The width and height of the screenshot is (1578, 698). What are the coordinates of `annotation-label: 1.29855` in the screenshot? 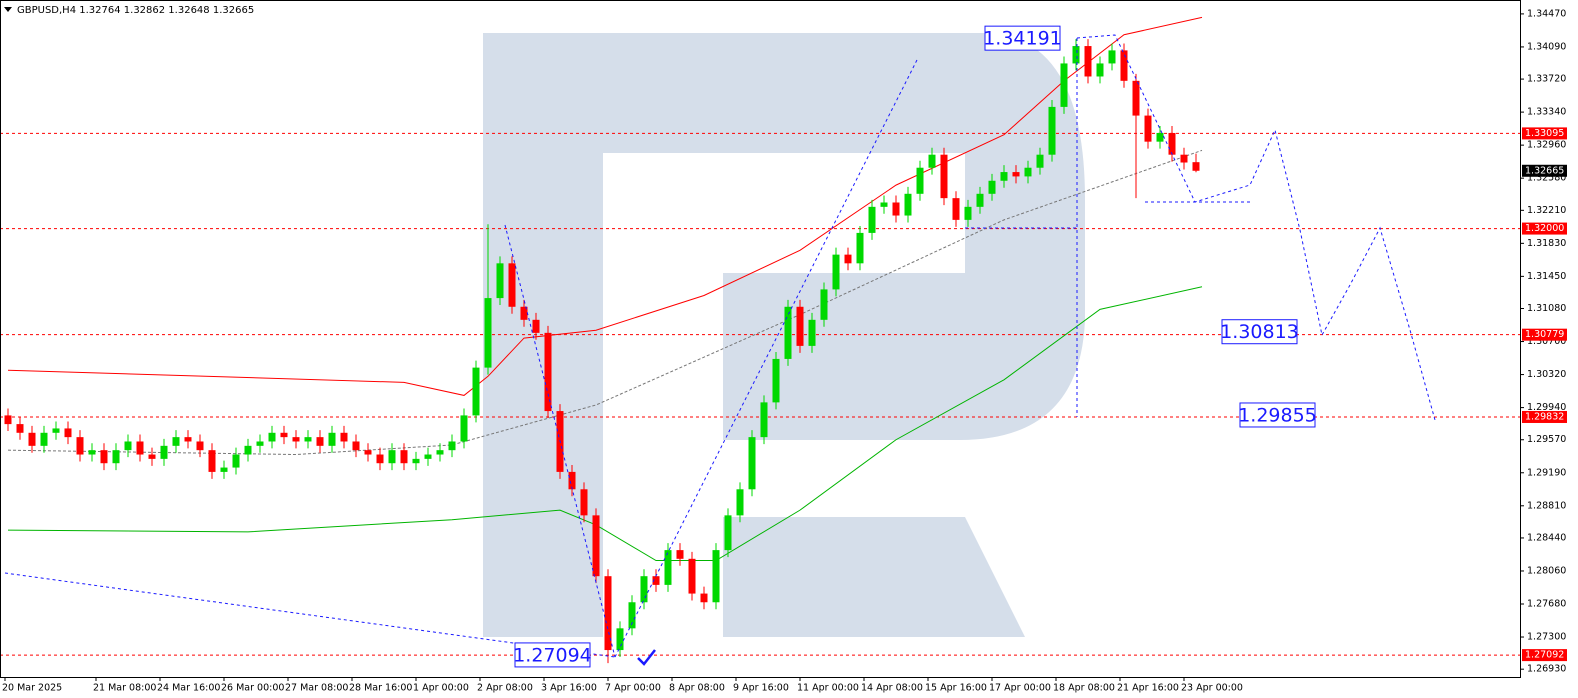 It's located at (1277, 415).